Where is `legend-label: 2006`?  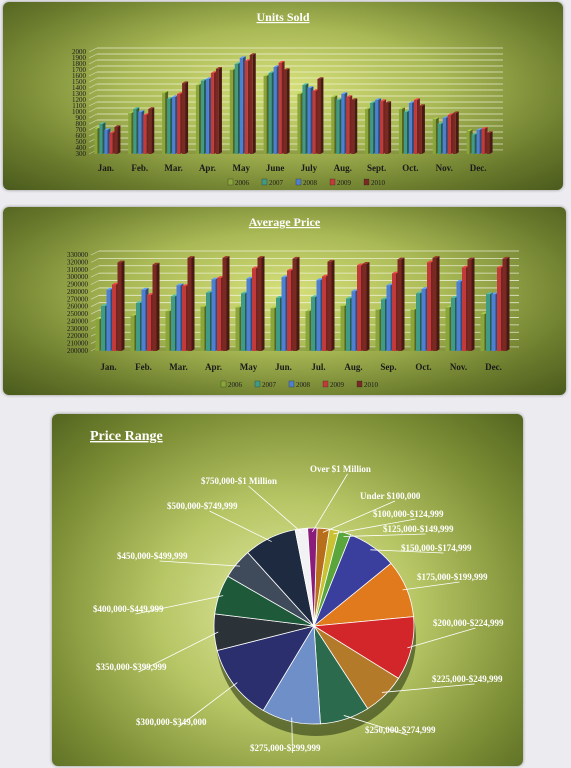
legend-label: 2006 is located at coordinates (242, 183).